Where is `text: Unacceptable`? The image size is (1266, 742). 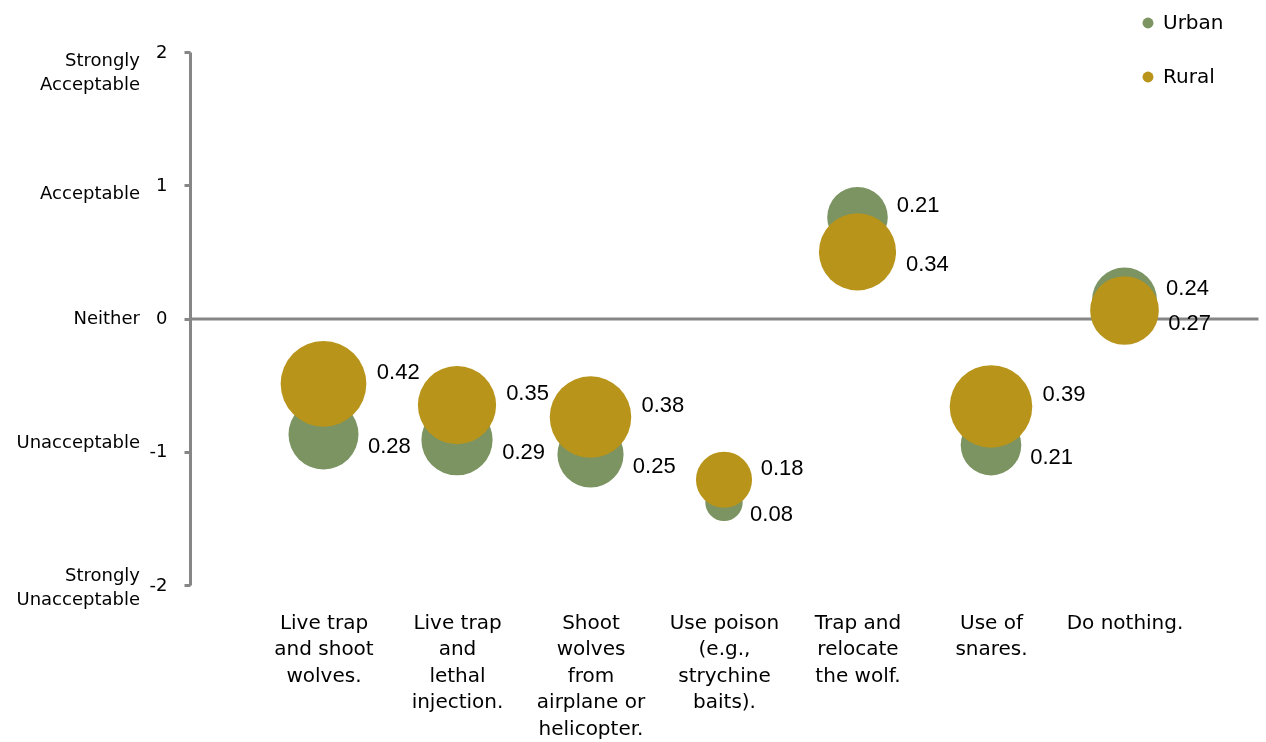 text: Unacceptable is located at coordinates (78, 441).